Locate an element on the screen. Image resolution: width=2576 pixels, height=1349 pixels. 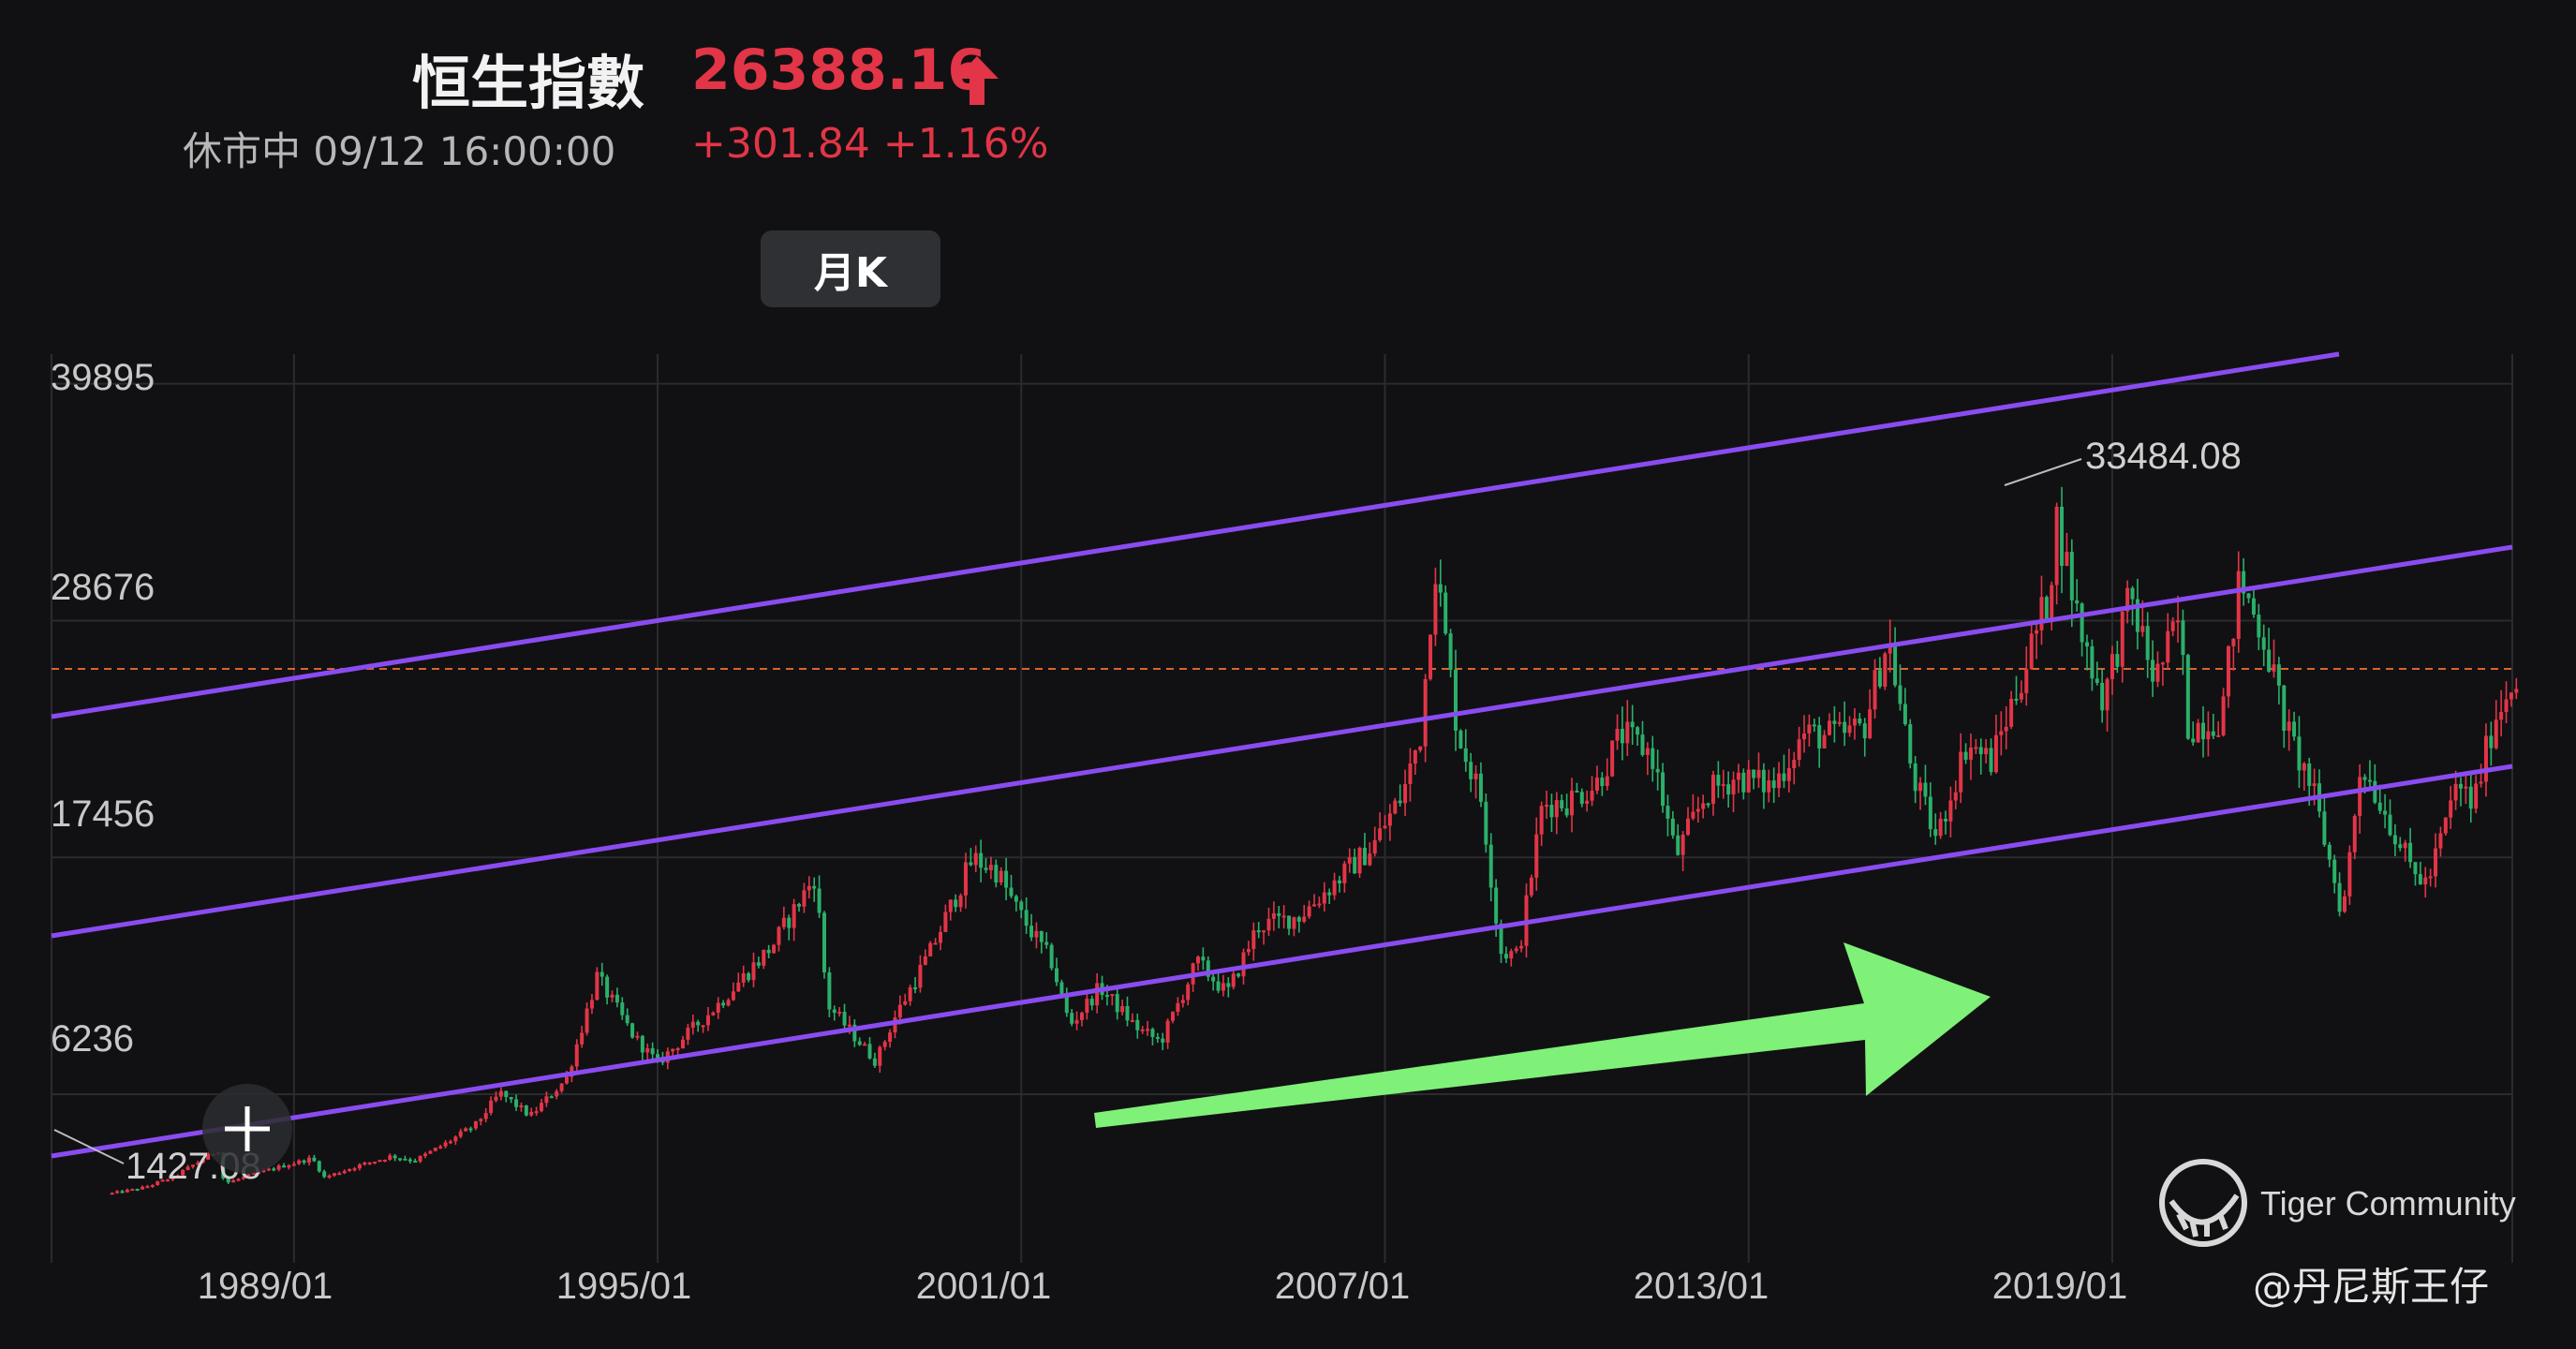
x-tick-label-2: 2001/01 is located at coordinates (984, 1286).